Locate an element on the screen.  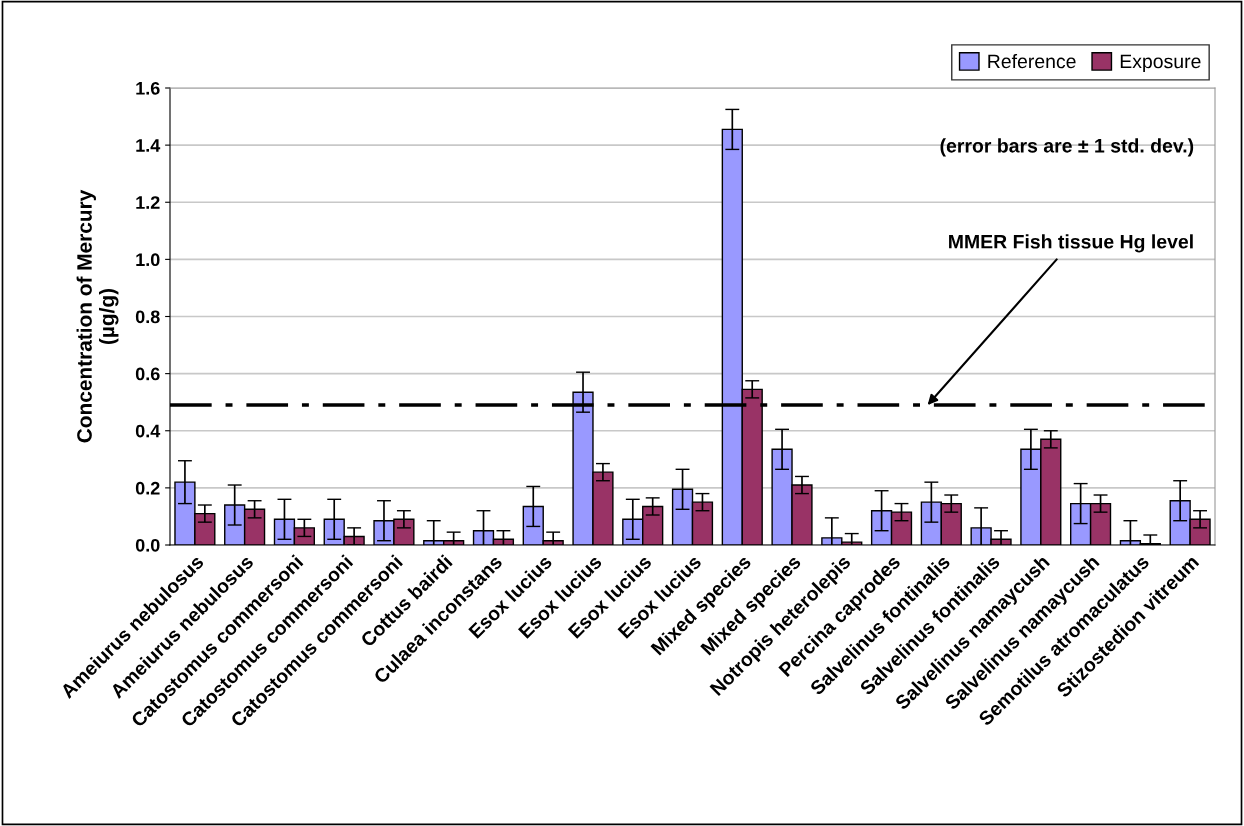
y-tick-label: 0.8 is located at coordinates (147, 317).